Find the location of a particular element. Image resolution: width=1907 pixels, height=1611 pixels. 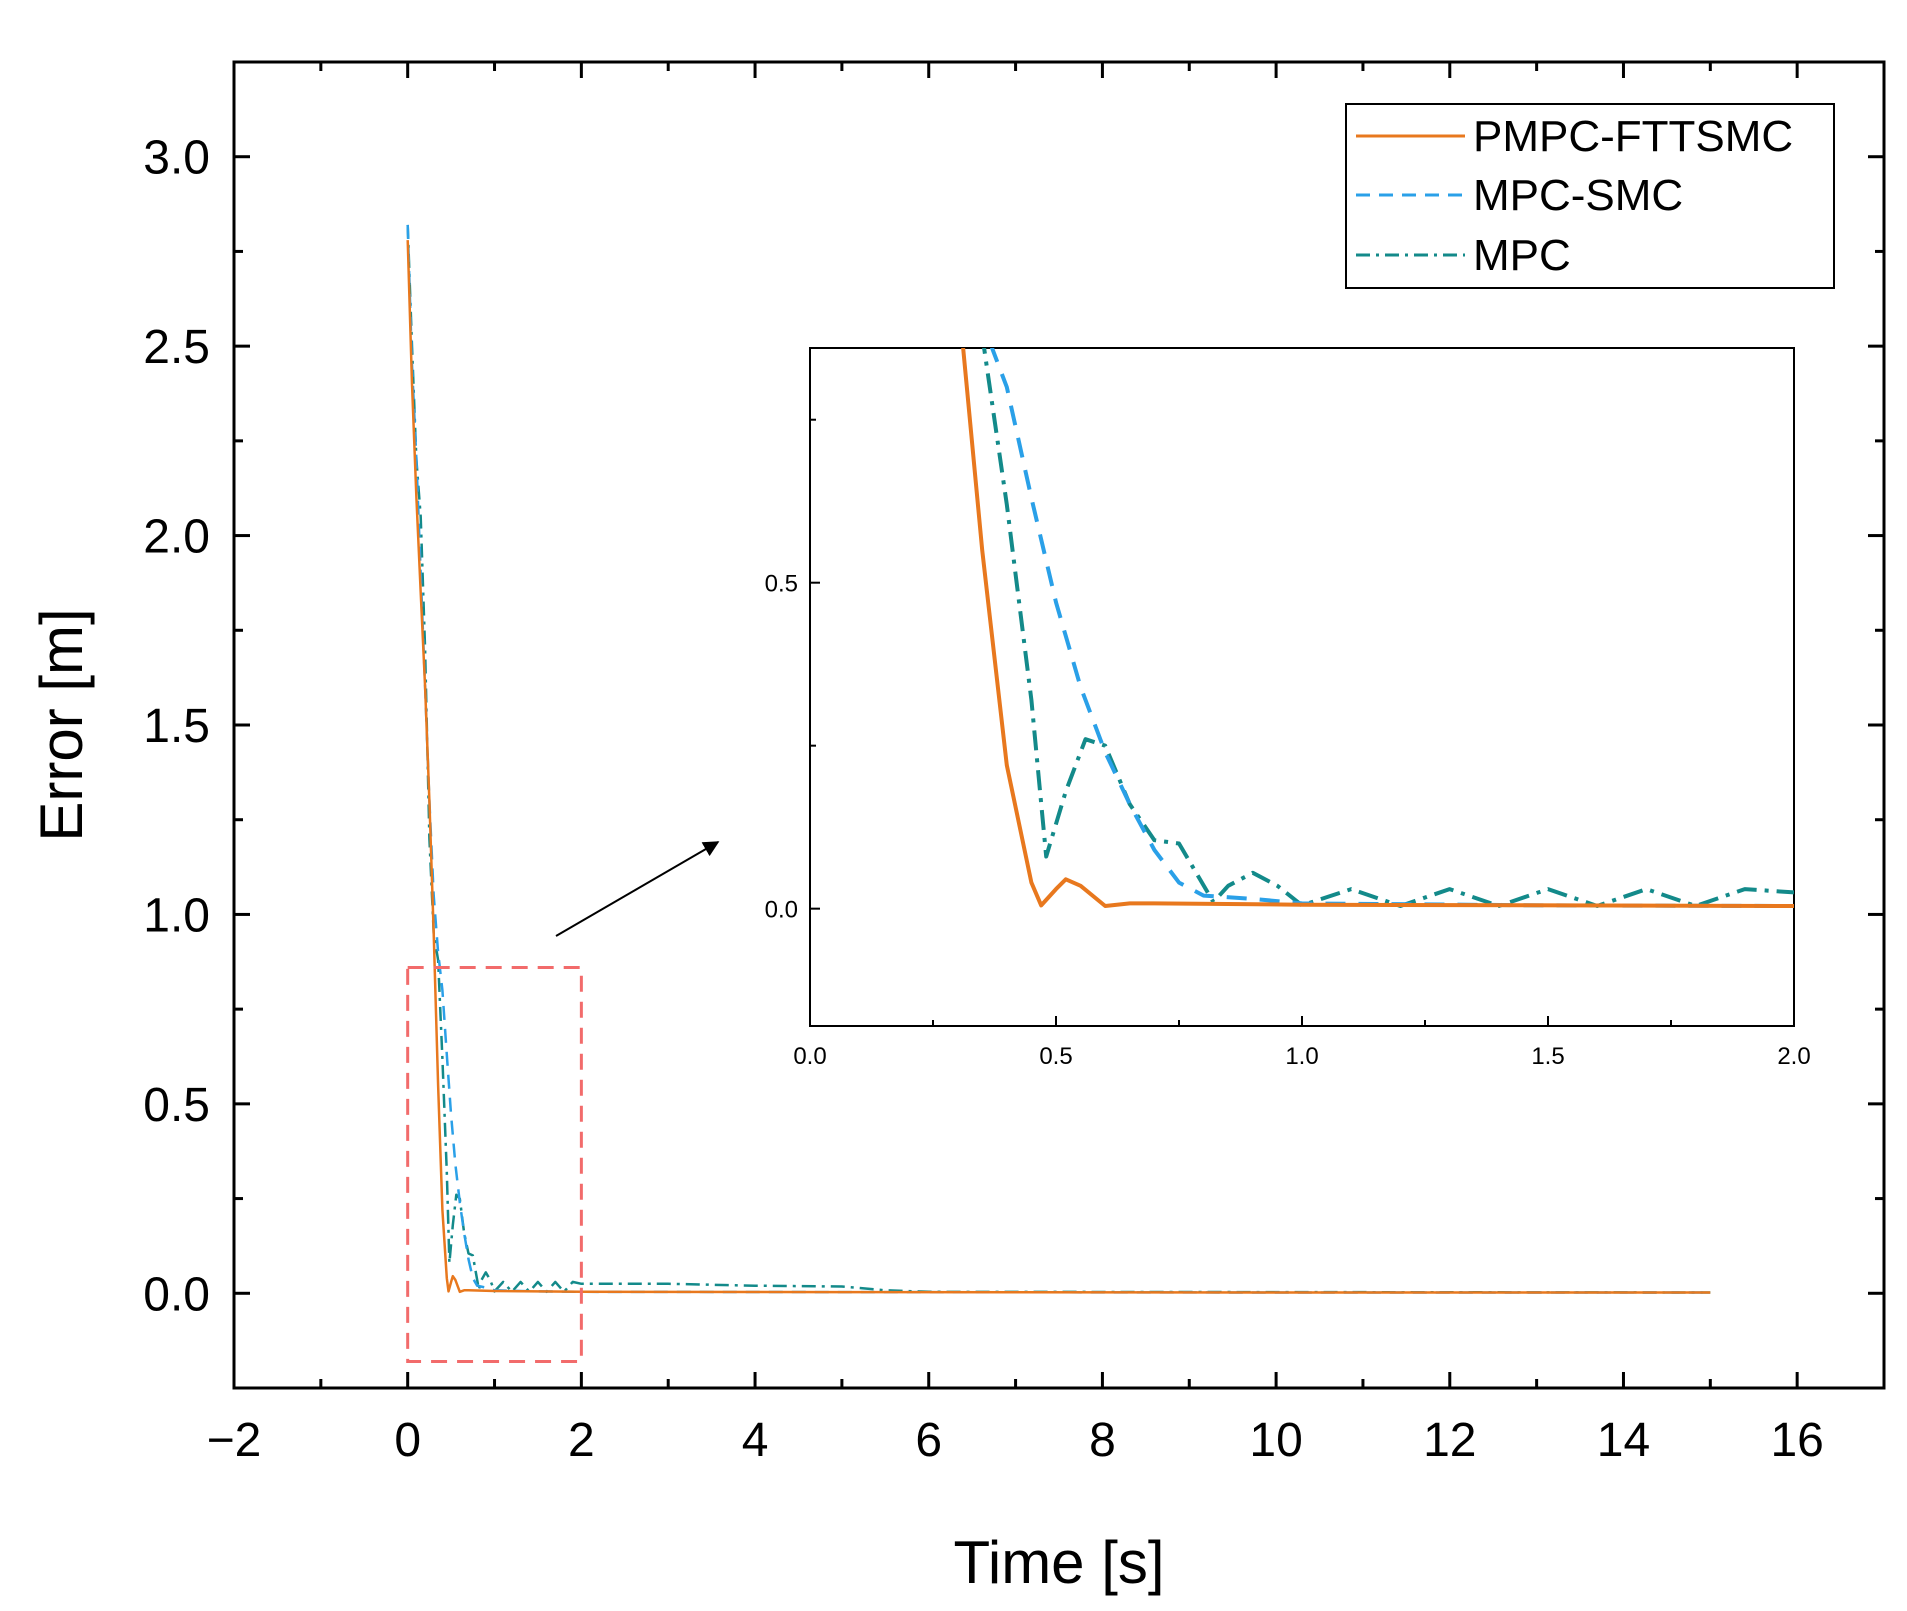

inset-y-ticks: 0.0 0.5 is located at coordinates (792, 671).